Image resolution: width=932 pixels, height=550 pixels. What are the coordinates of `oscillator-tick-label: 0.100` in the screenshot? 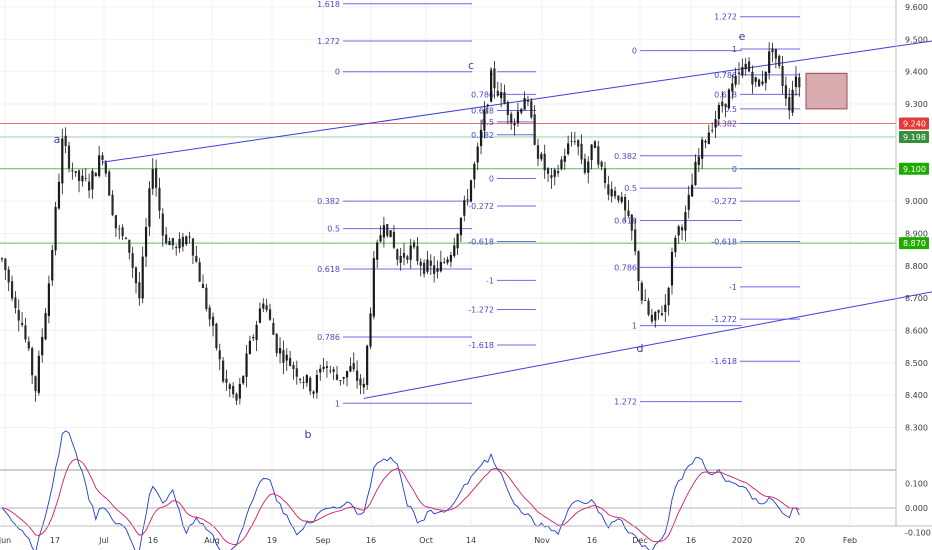 It's located at (916, 484).